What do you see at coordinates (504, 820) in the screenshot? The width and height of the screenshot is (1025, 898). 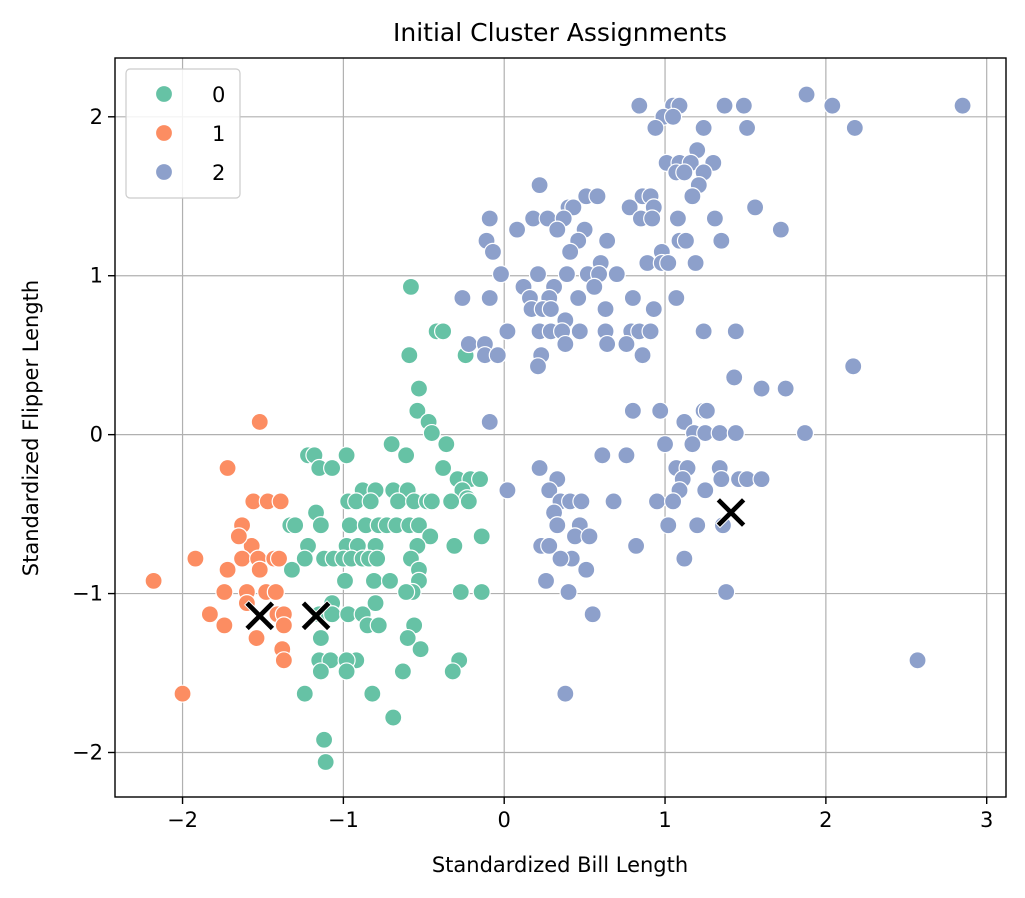 I see `x-tick-label: 0` at bounding box center [504, 820].